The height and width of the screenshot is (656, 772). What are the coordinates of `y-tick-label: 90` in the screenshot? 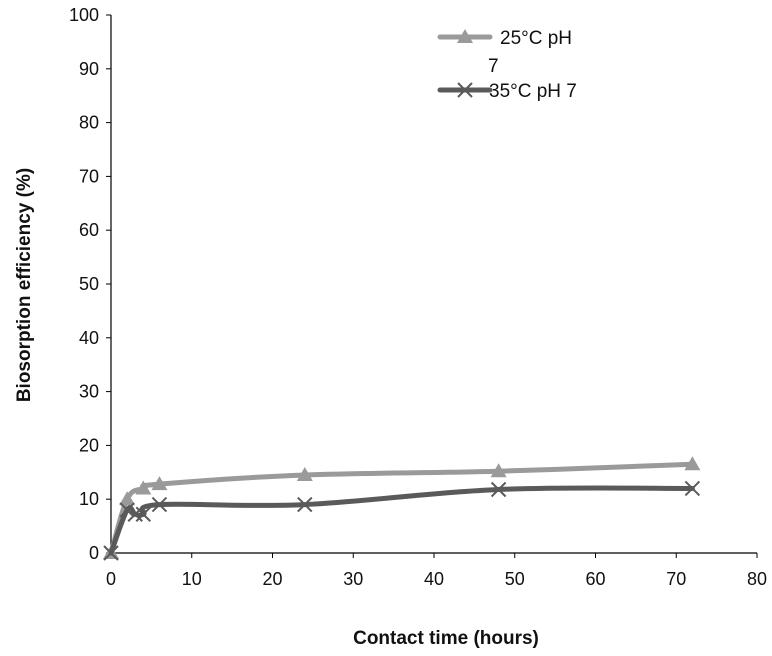 It's located at (89, 69).